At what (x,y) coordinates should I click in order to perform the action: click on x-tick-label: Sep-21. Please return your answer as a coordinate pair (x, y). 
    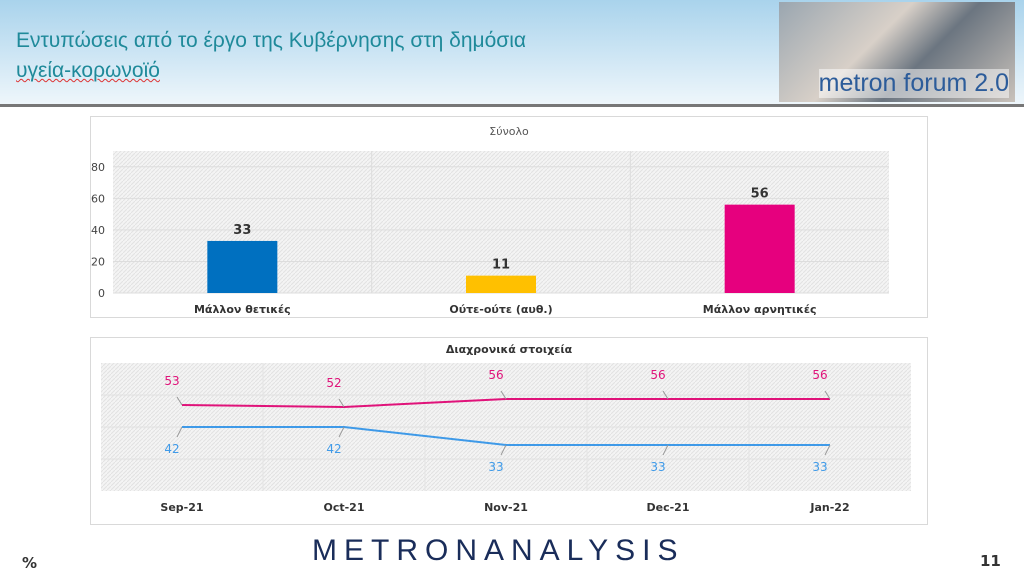
    Looking at the image, I should click on (181, 507).